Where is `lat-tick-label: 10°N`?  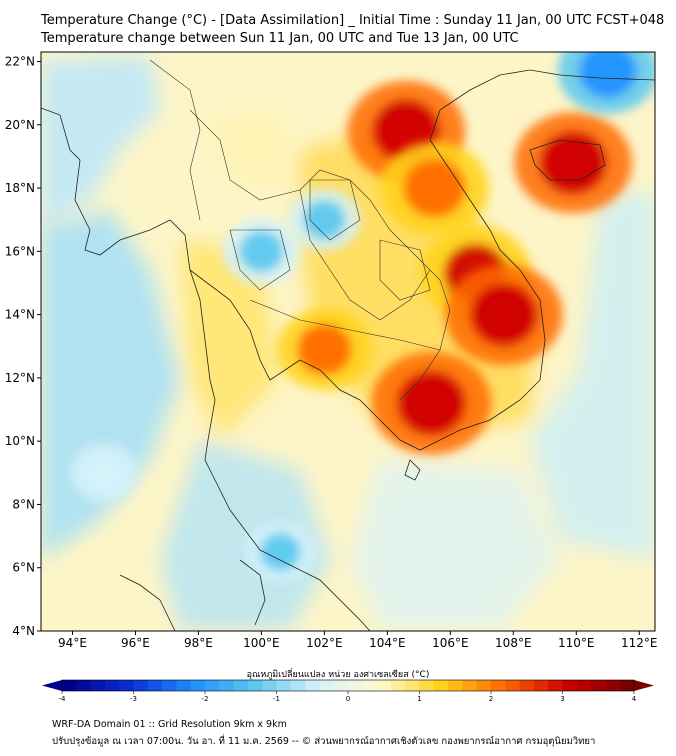
lat-tick-label: 10°N is located at coordinates (20, 441).